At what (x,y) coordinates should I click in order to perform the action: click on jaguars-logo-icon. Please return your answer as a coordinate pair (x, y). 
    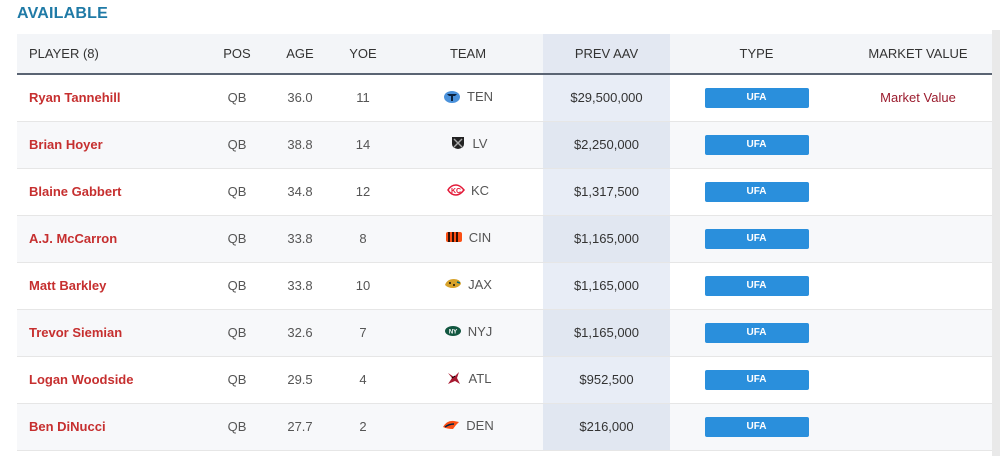
    Looking at the image, I should click on (453, 284).